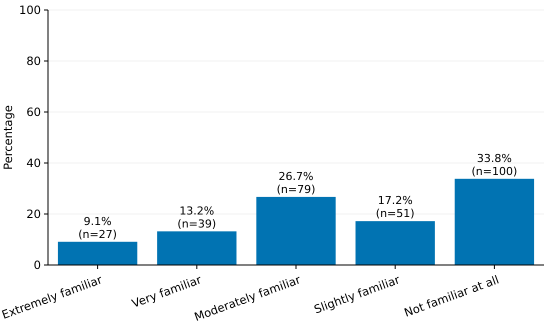 The image size is (550, 324). What do you see at coordinates (196, 217) in the screenshot?
I see `data-label: 13.2% (n=39)` at bounding box center [196, 217].